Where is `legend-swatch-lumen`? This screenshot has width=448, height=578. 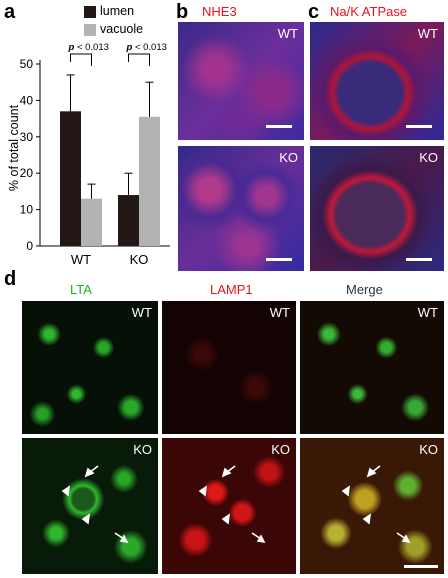 legend-swatch-lumen is located at coordinates (90, 12).